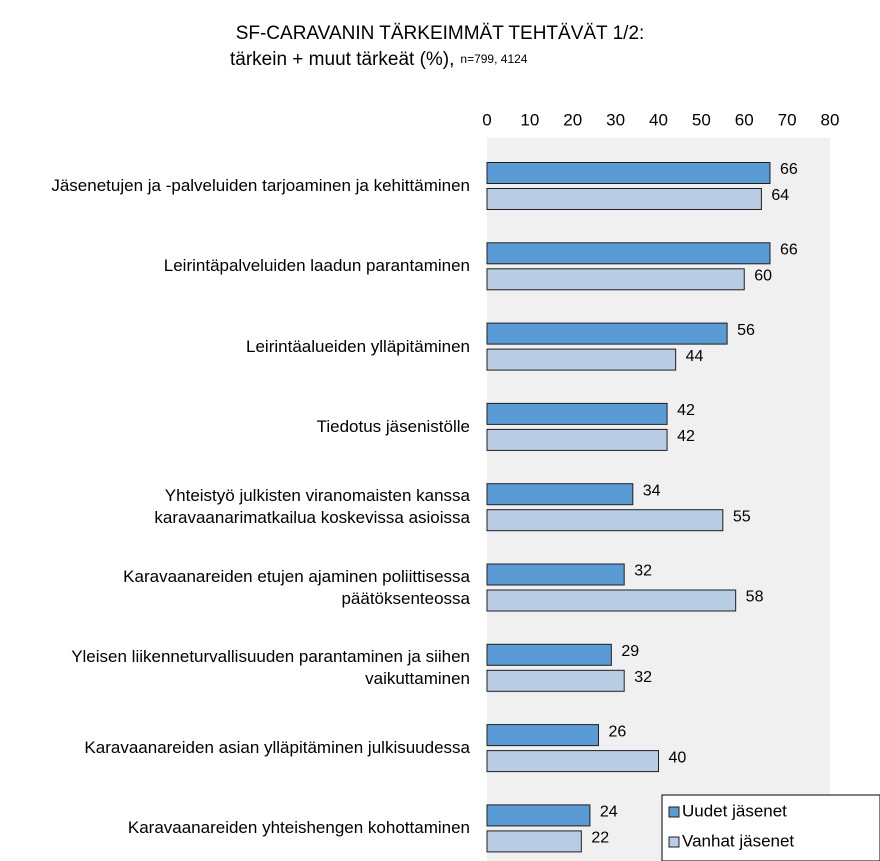 The width and height of the screenshot is (880, 861). I want to click on category-label: Leirintäalueiden ylläpitäminen, so click(358, 346).